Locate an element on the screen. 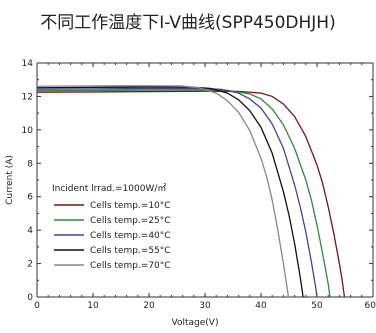  y-axis-label: Current (A) is located at coordinates (10, 180).